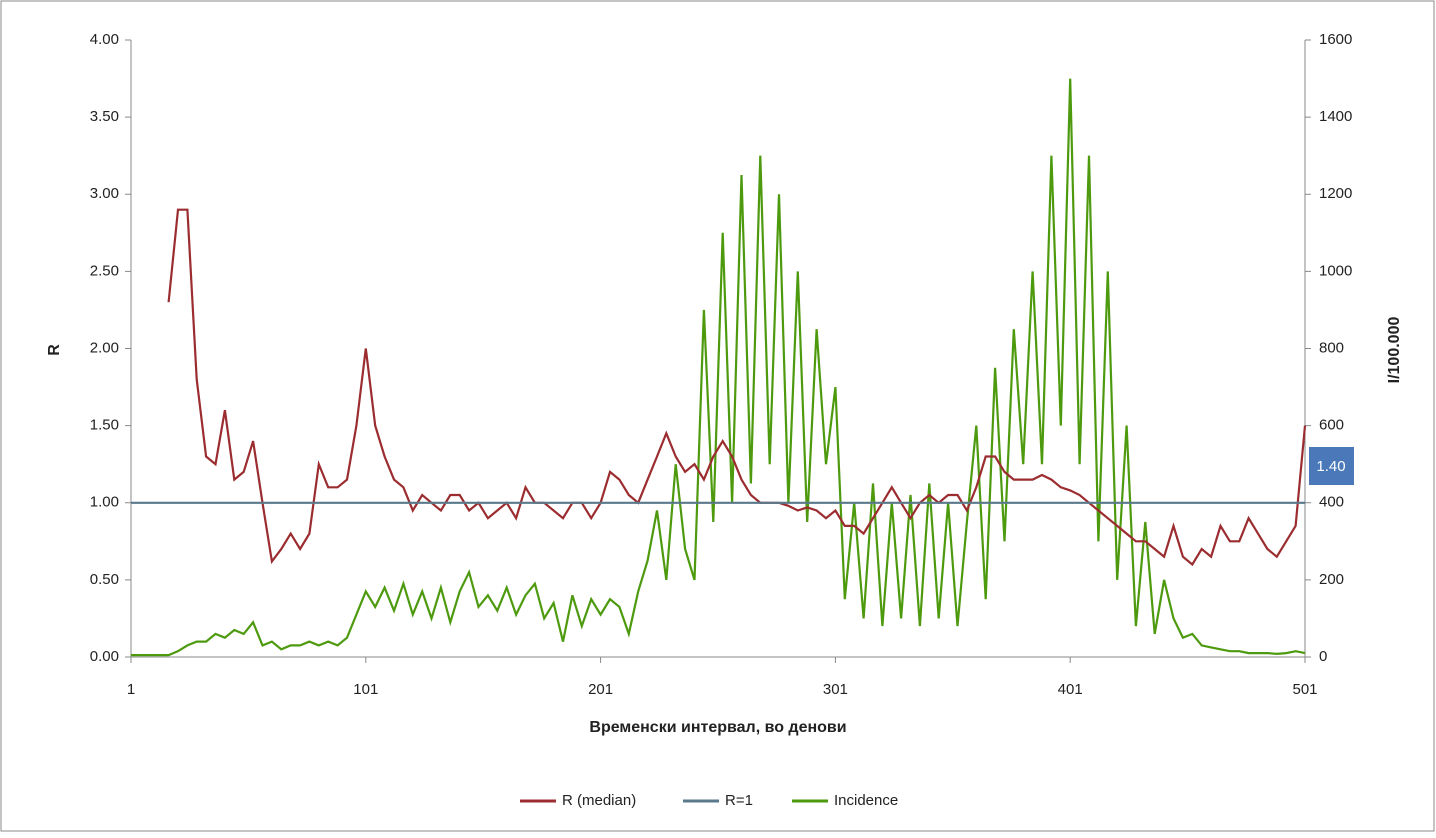  What do you see at coordinates (1335, 116) in the screenshot?
I see `y2-tick-label: 1400` at bounding box center [1335, 116].